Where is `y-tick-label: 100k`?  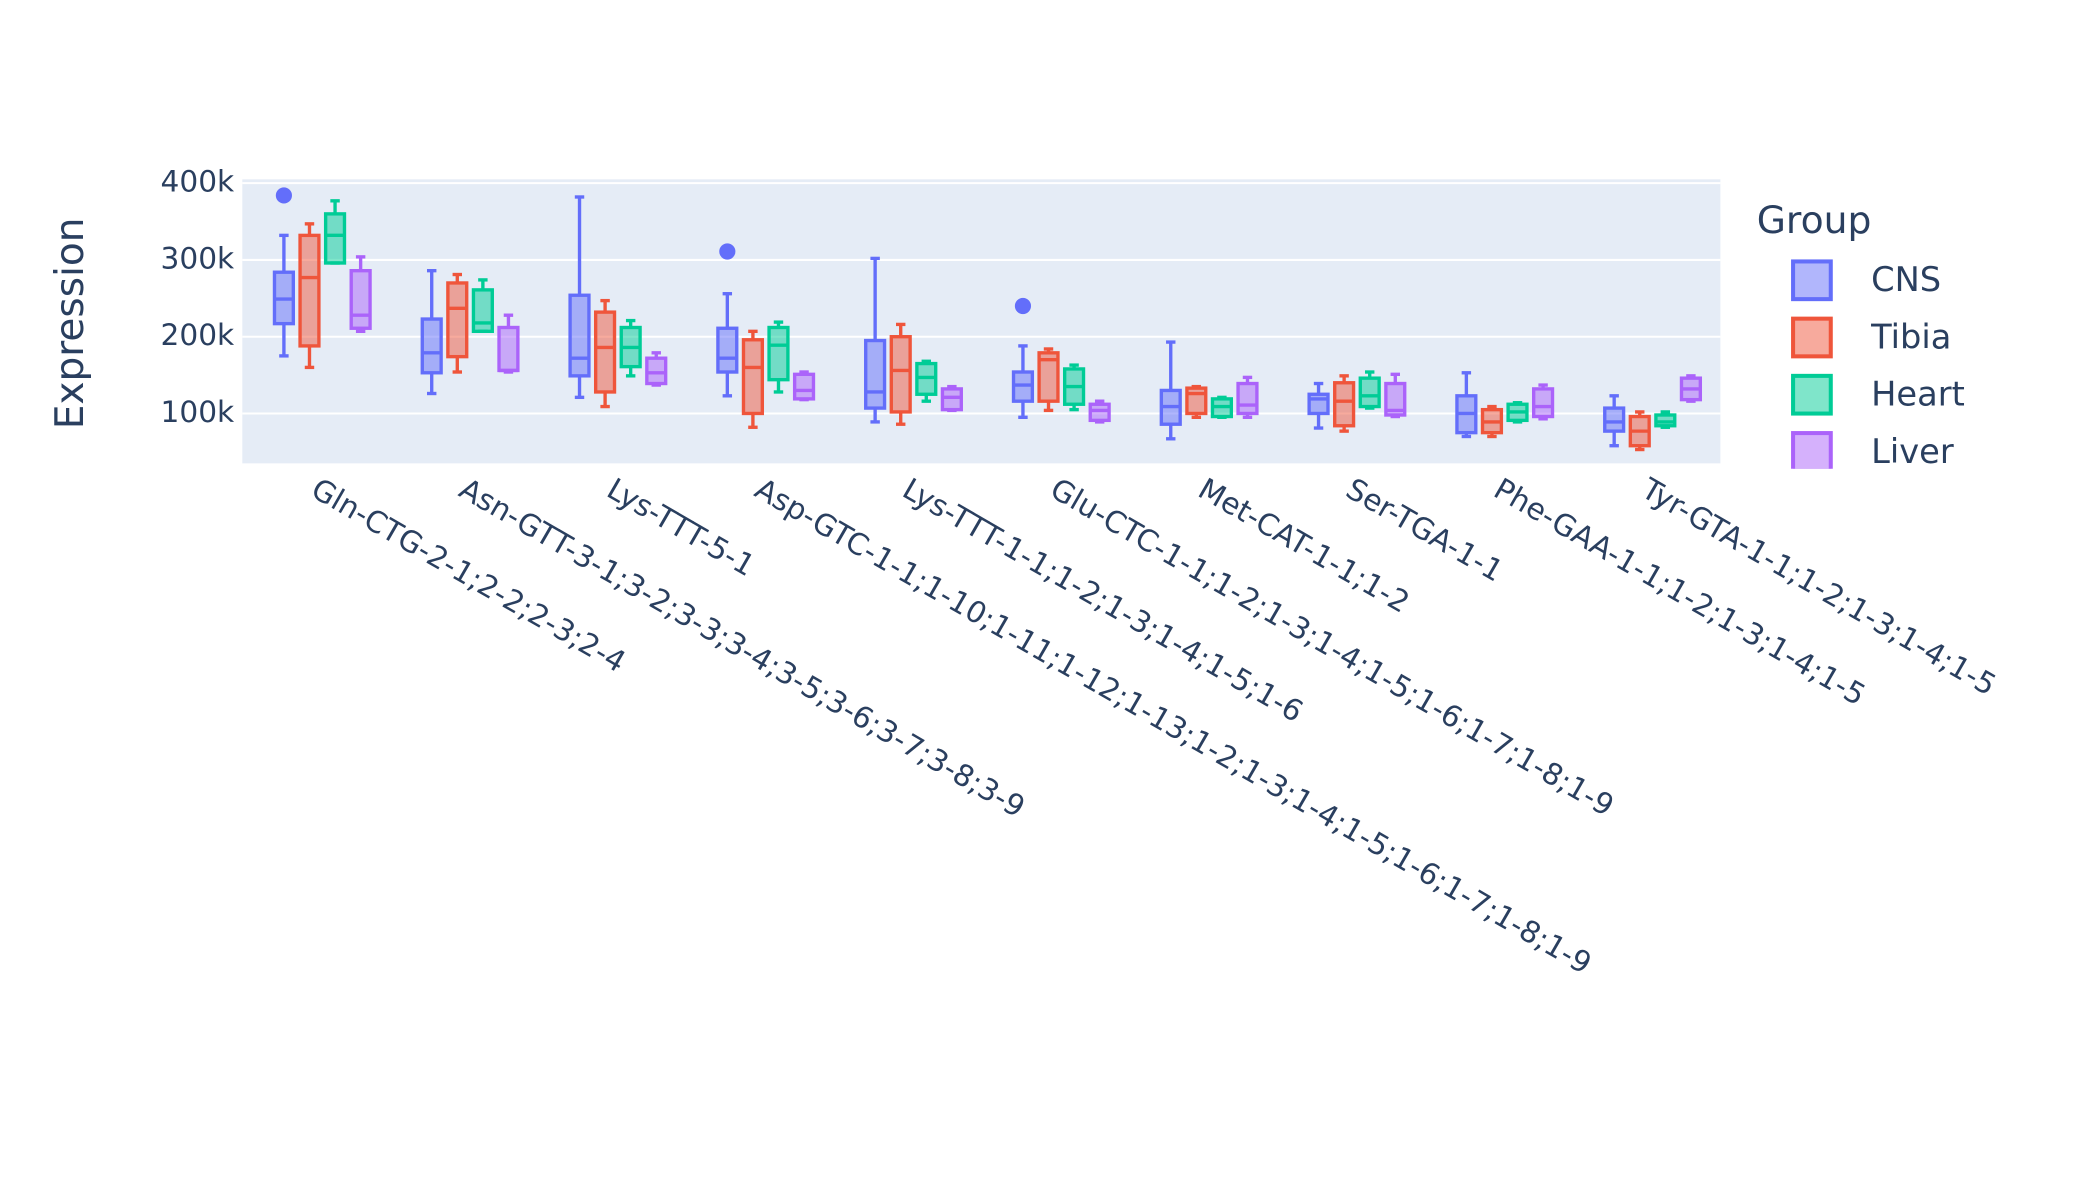
y-tick-label: 100k is located at coordinates (198, 412).